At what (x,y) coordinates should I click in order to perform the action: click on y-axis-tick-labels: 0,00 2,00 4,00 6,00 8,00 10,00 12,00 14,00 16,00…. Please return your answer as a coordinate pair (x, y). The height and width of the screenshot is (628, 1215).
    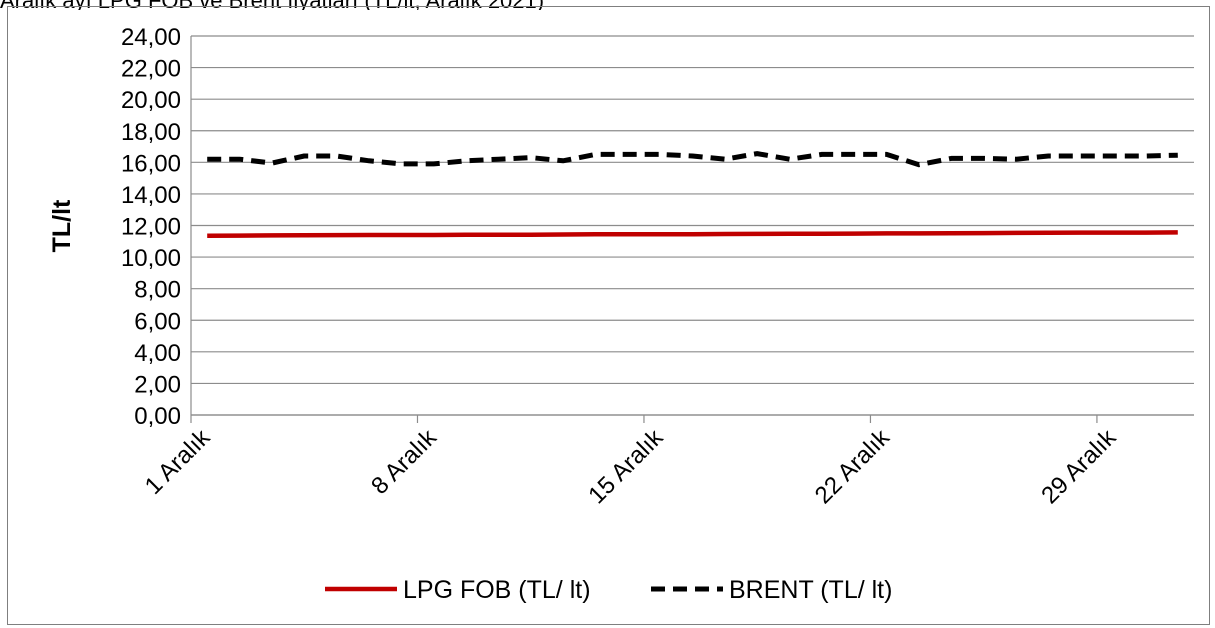
    Looking at the image, I should click on (151, 227).